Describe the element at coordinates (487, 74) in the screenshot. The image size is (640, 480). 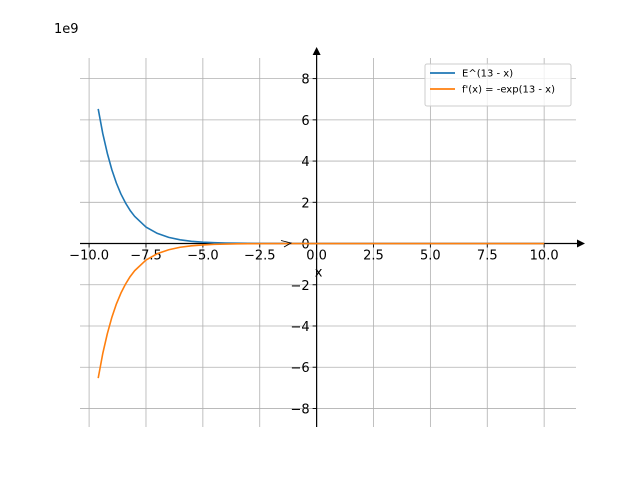
I see `legend-label: E^(13 - x)` at that location.